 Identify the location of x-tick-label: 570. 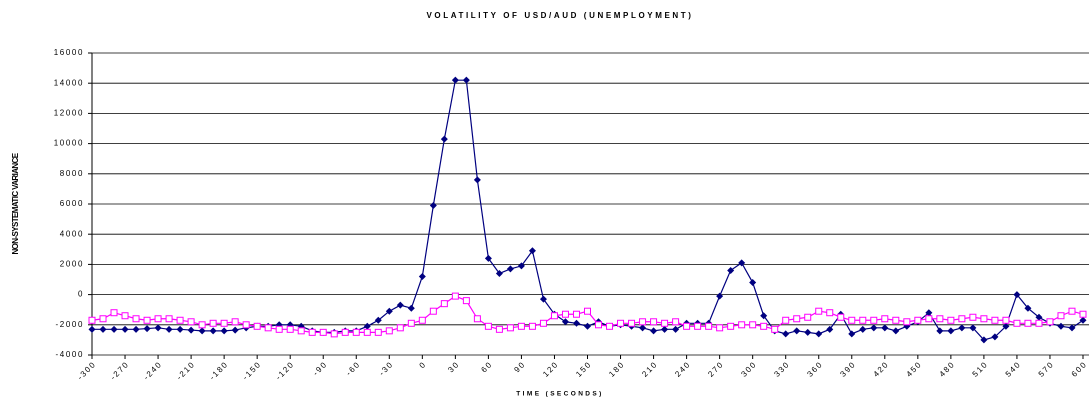
(1046, 369).